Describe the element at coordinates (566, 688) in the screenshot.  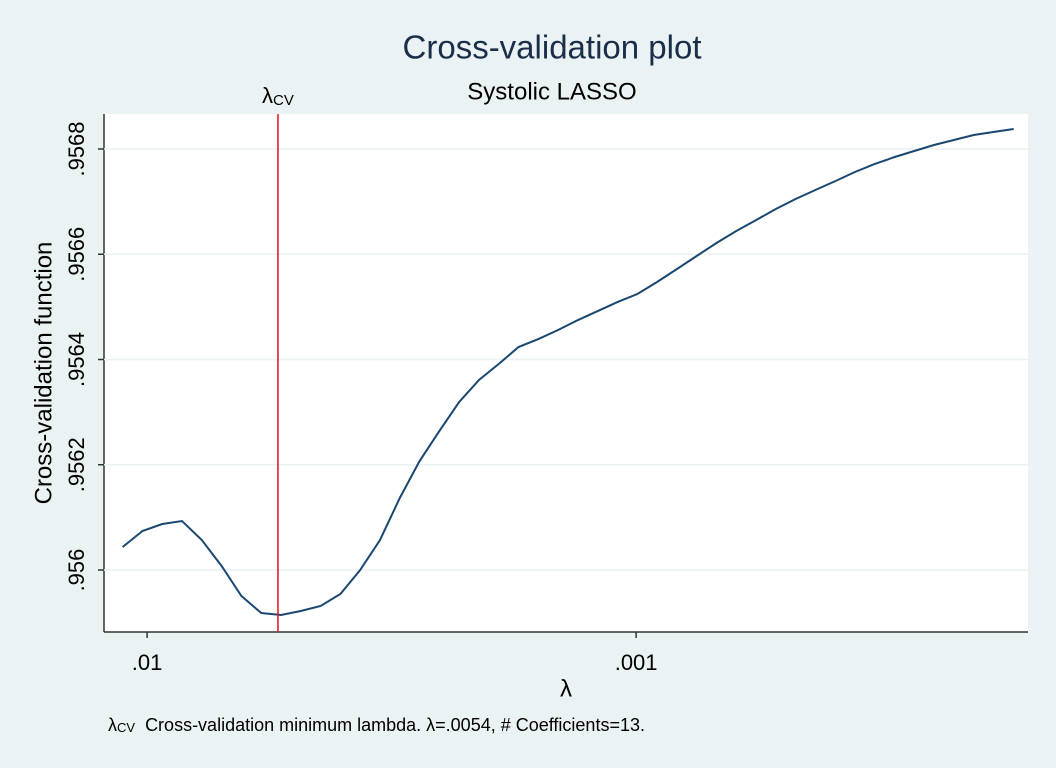
I see `x-axis-label: λ` at that location.